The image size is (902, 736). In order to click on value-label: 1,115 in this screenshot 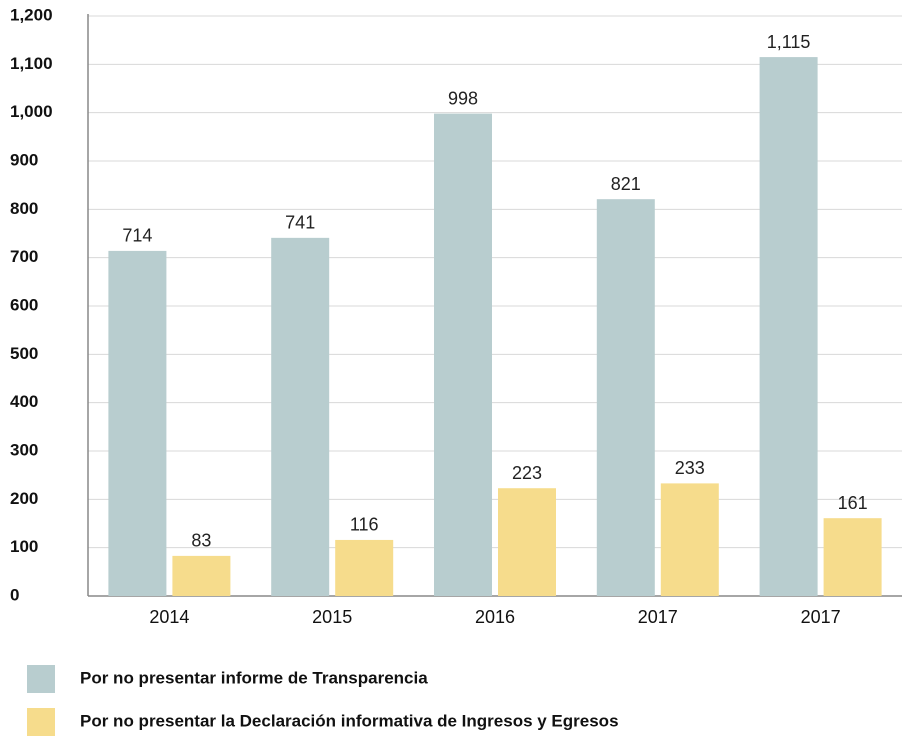, I will do `click(789, 42)`.